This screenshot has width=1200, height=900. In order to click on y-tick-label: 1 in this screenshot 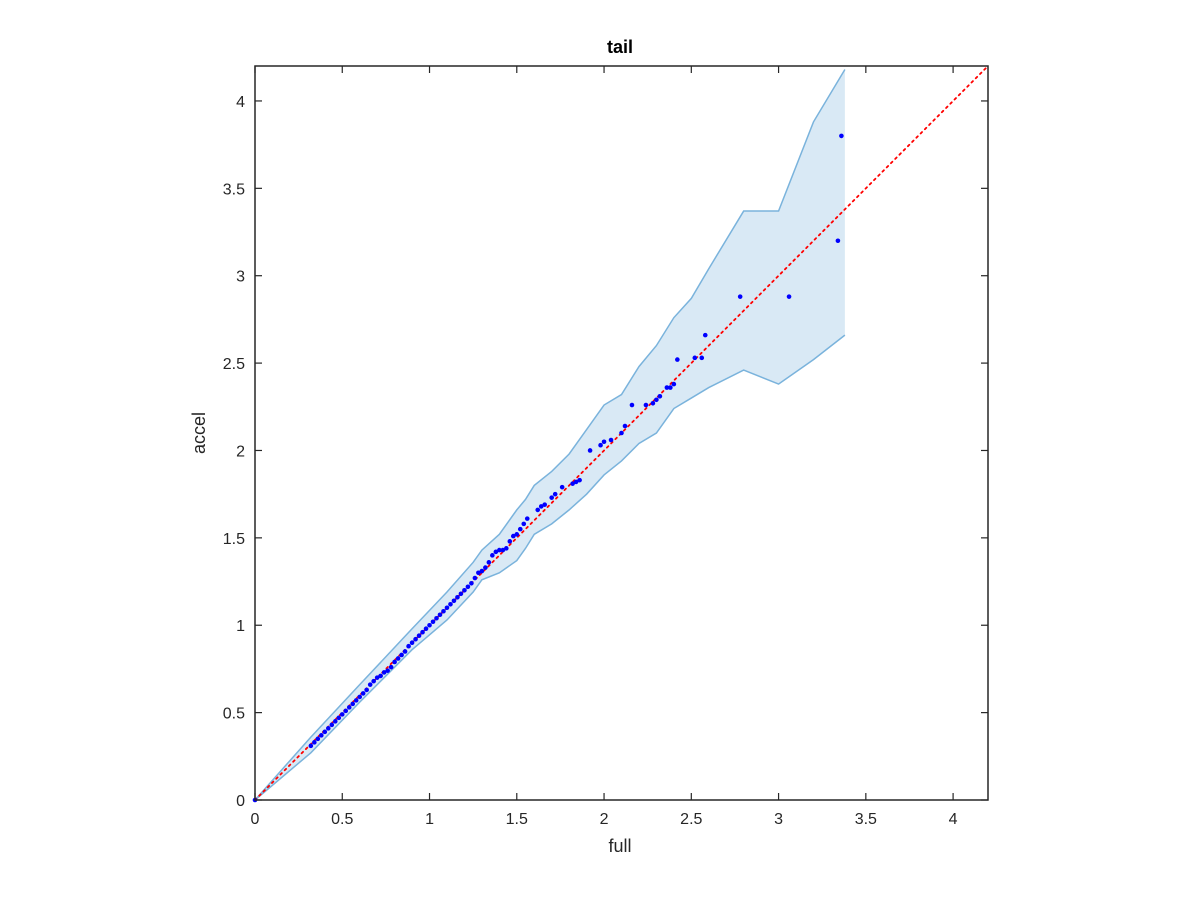, I will do `click(240, 626)`.